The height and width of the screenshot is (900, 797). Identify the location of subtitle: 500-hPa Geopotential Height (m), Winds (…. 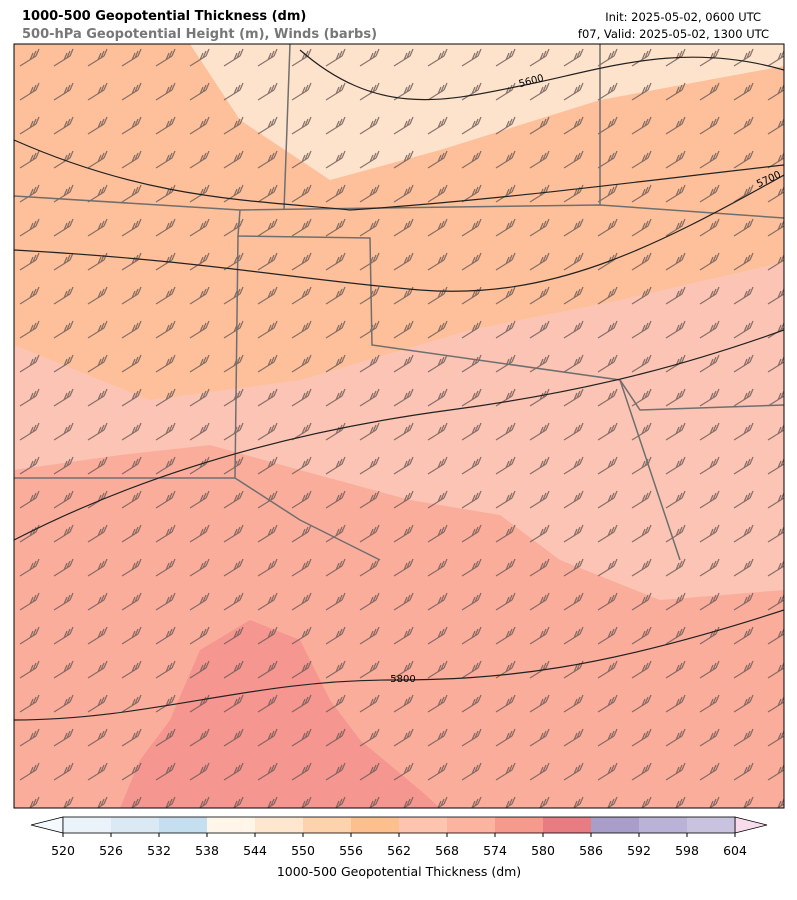
(199, 34).